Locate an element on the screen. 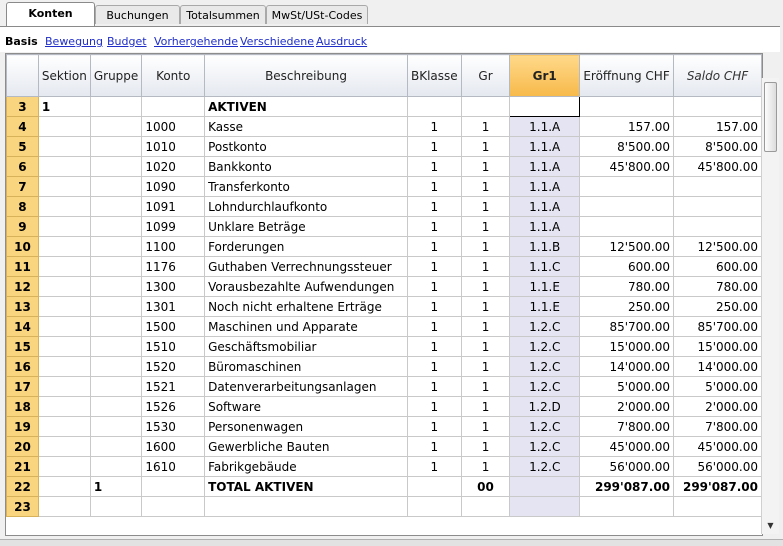  tab-konten: Konten is located at coordinates (50, 14).